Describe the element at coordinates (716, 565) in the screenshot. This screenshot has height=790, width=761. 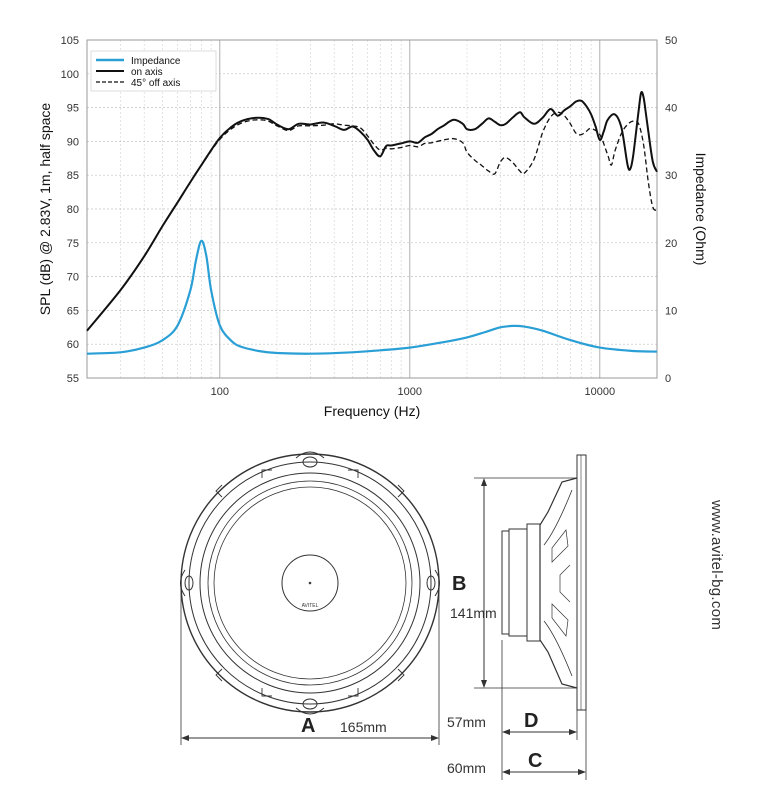
I see `website-label: www.avitel-bg.com` at that location.